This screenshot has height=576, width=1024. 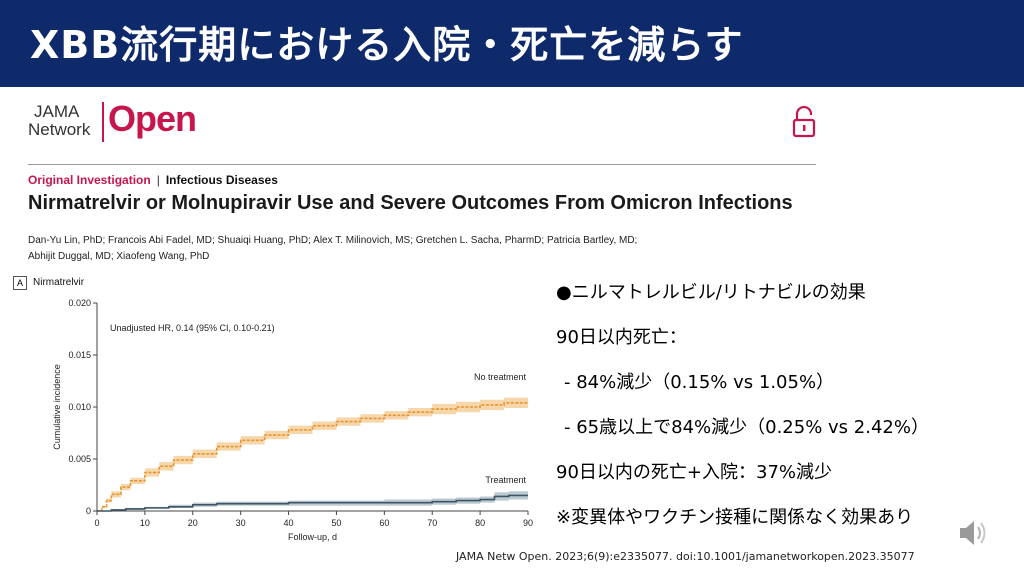 What do you see at coordinates (711, 292) in the screenshot?
I see `summary-line-1: ●ニルマトレルビル/リトナビルの効果` at bounding box center [711, 292].